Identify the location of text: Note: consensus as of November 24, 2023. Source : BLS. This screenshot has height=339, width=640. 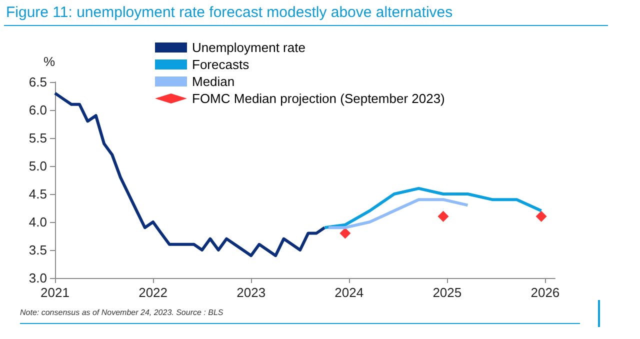
(300, 316).